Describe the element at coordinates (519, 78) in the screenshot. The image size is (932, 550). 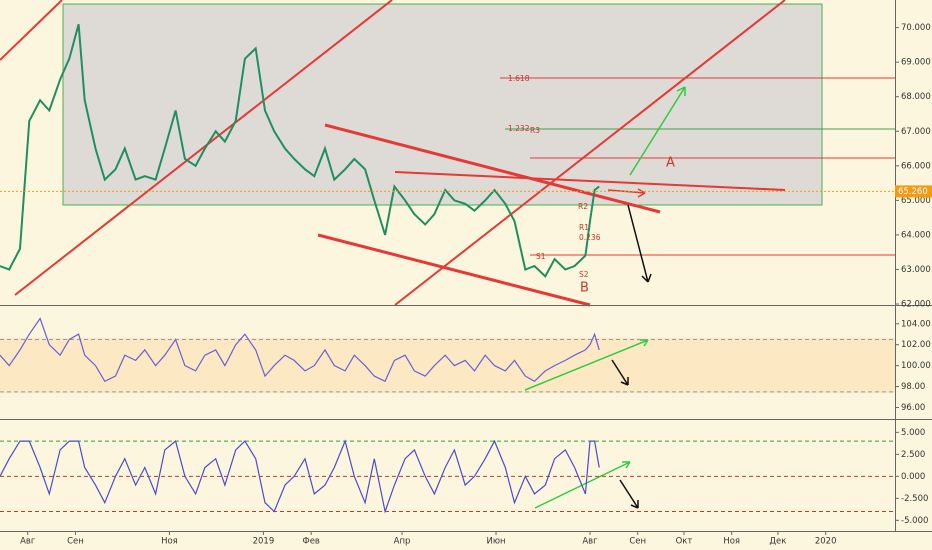
I see `annotation: 1.618` at that location.